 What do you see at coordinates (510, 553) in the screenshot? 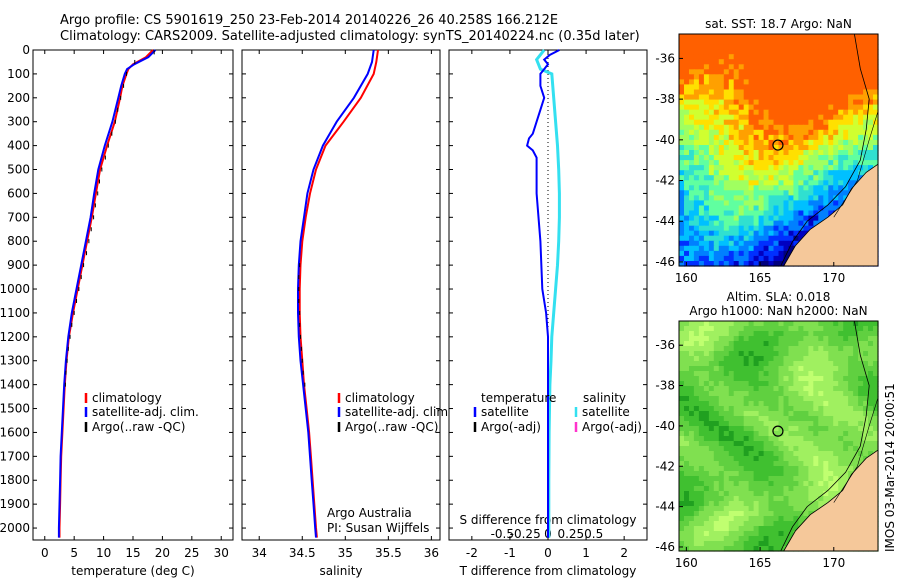
I see `x-tick-label: -1` at bounding box center [510, 553].